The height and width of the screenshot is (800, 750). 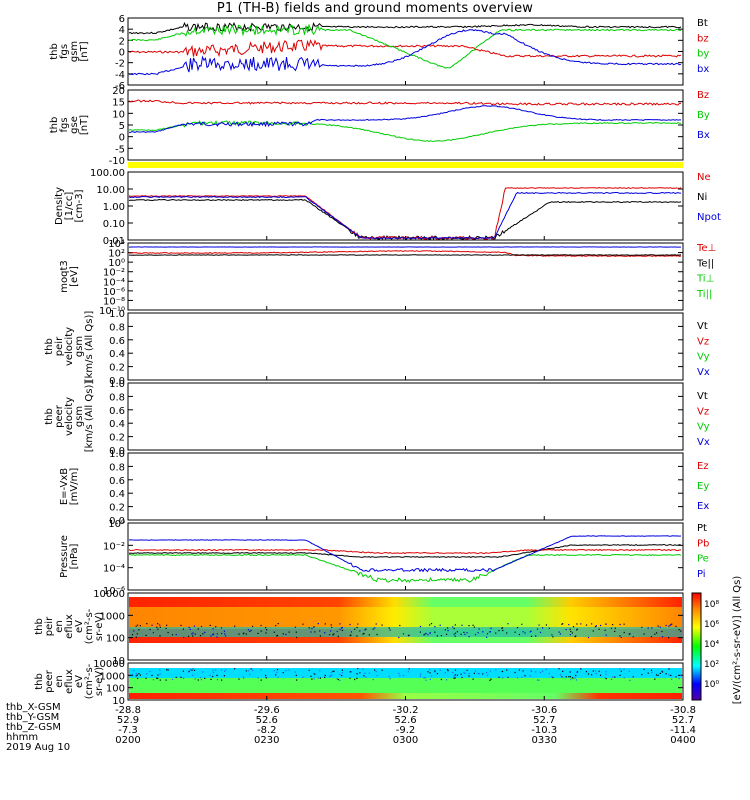 What do you see at coordinates (703, 115) in the screenshot?
I see `legend-By: By` at bounding box center [703, 115].